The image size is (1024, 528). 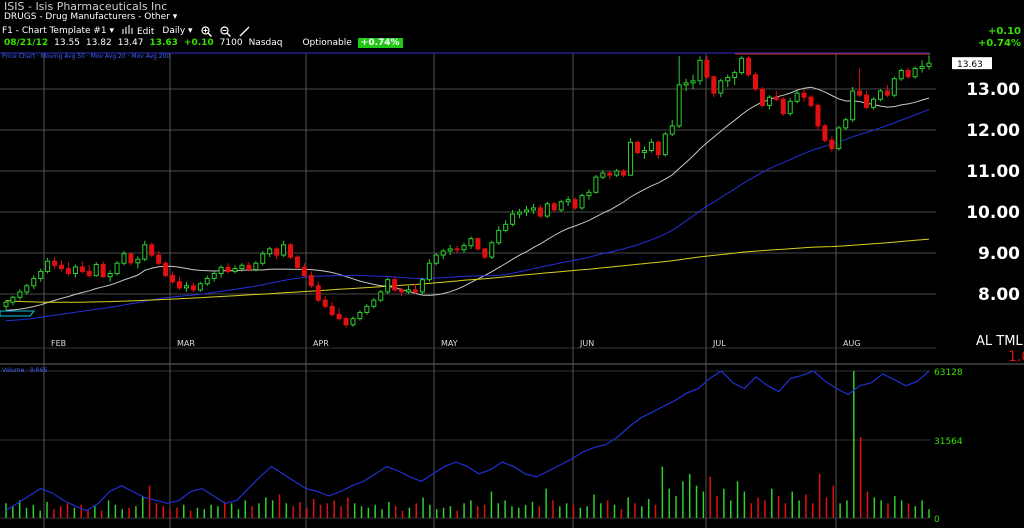 I want to click on quote-open: 13.55, so click(x=67, y=43).